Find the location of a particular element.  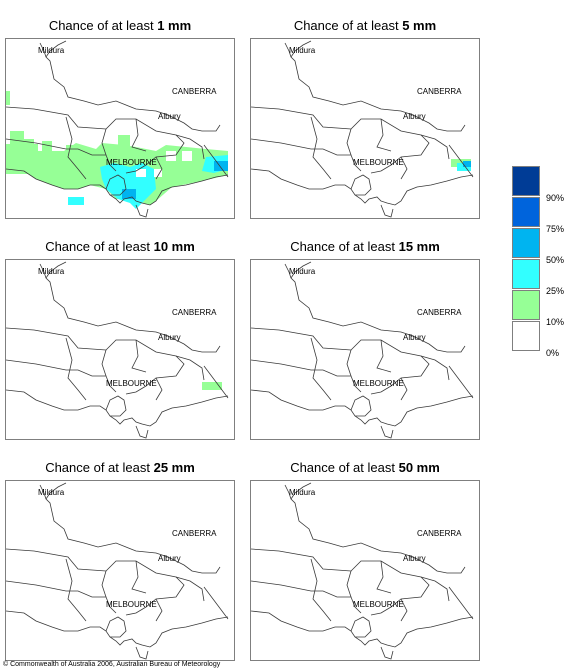

legend-label: 90% is located at coordinates (555, 198).